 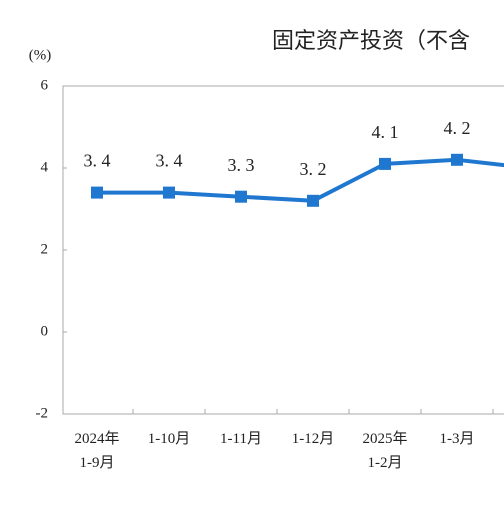 What do you see at coordinates (241, 165) in the screenshot?
I see `data-label: 3. 3` at bounding box center [241, 165].